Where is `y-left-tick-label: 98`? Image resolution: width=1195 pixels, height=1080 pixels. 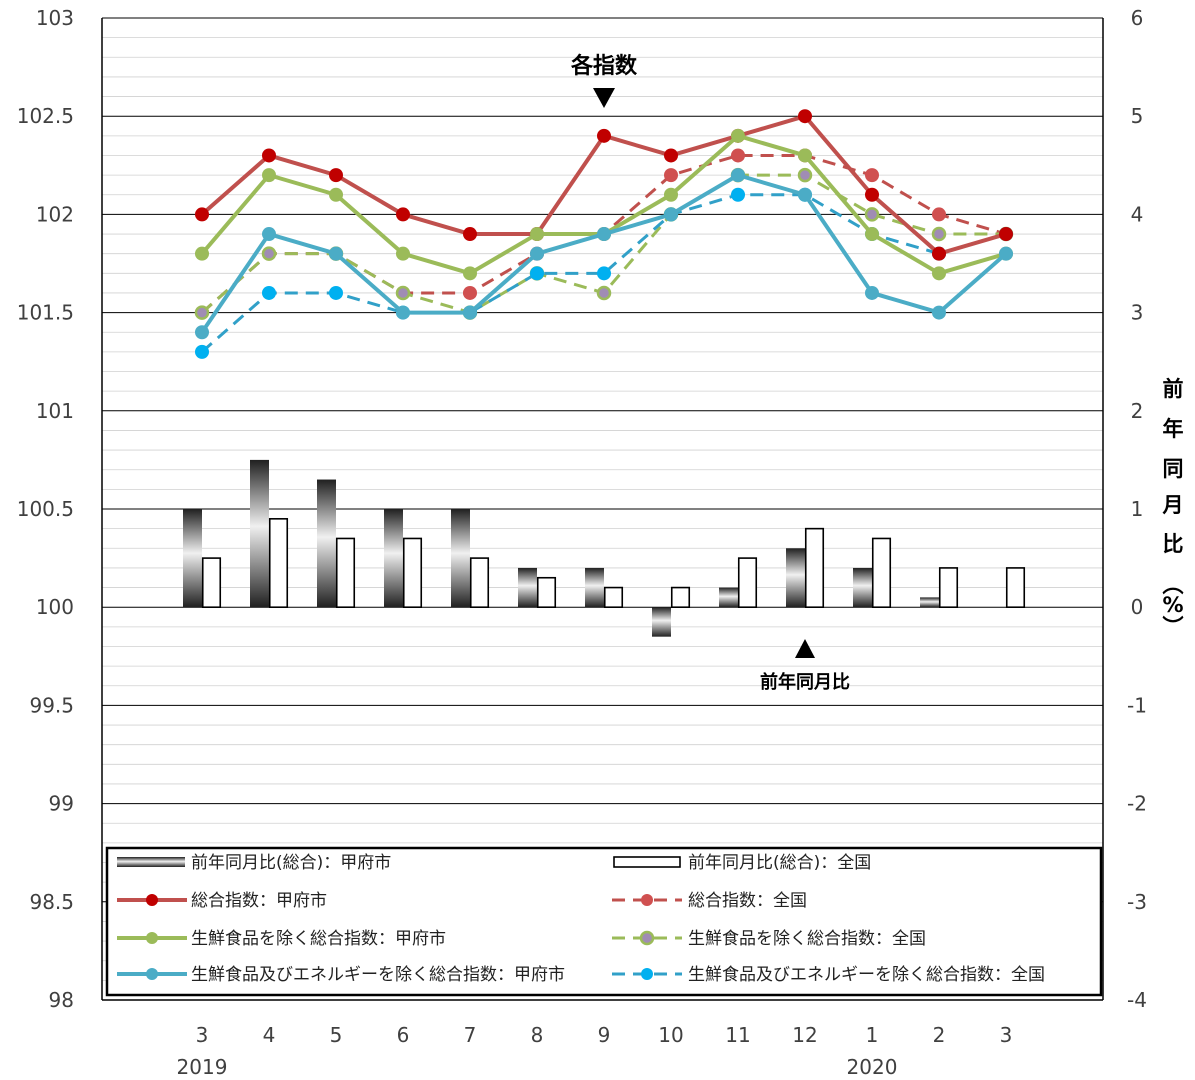 y-left-tick-label: 98 is located at coordinates (61, 1000).